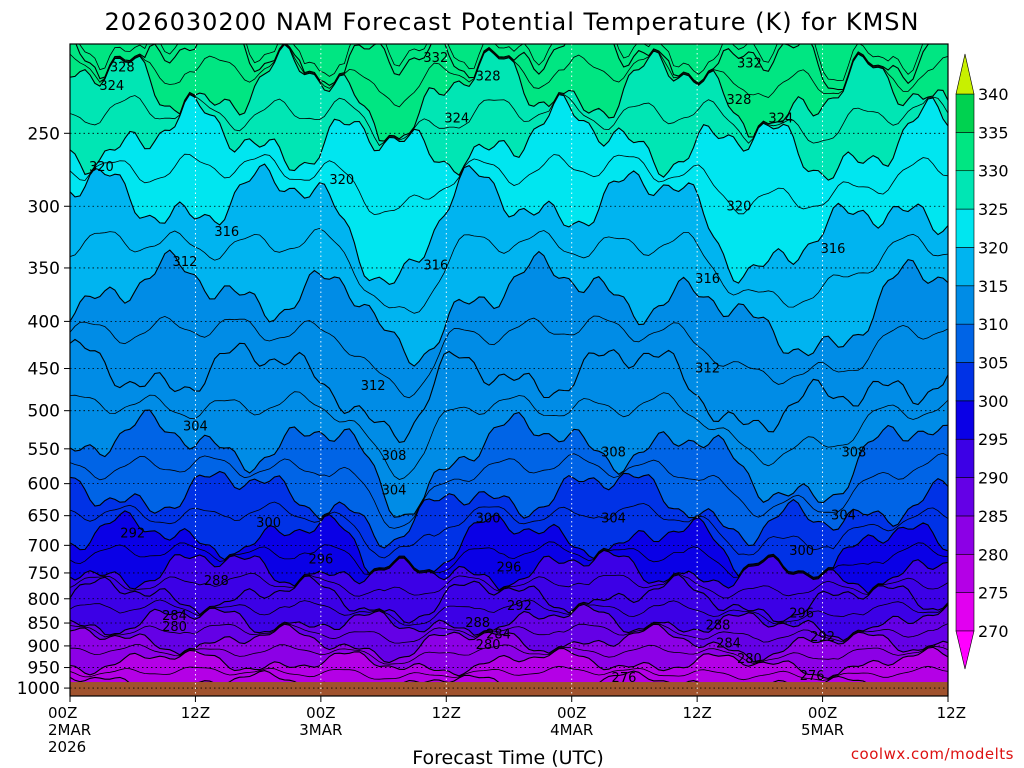 This screenshot has height=768, width=1024. Describe the element at coordinates (993, 94) in the screenshot. I see `colorbar-tick-label: 340` at that location.